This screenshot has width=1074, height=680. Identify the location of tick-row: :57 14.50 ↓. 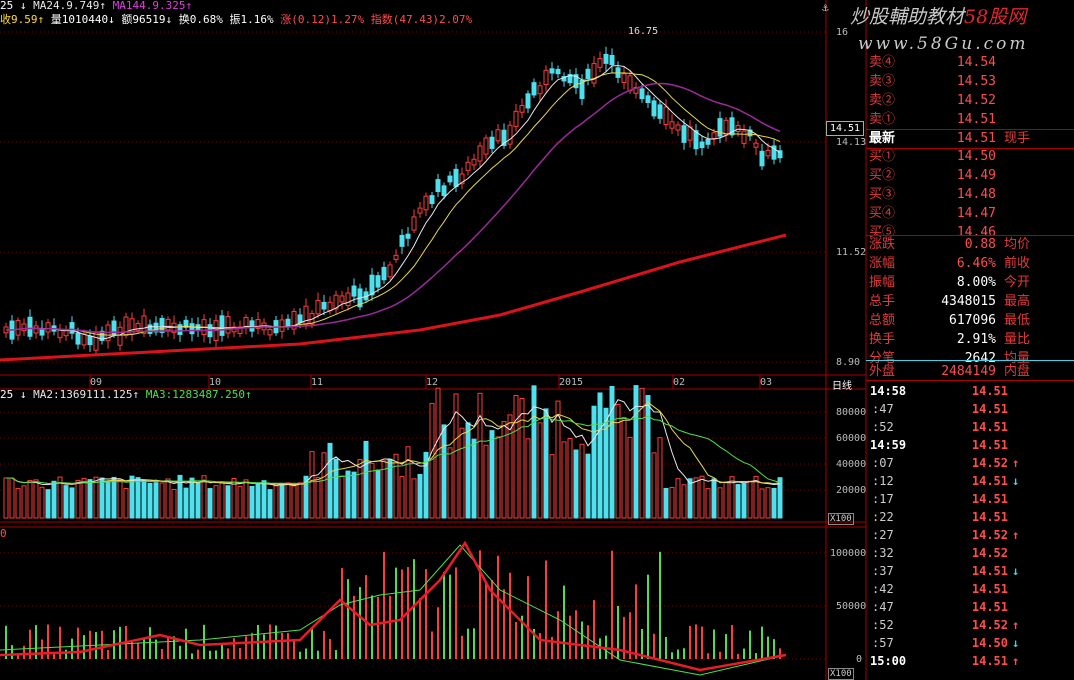
(970, 643).